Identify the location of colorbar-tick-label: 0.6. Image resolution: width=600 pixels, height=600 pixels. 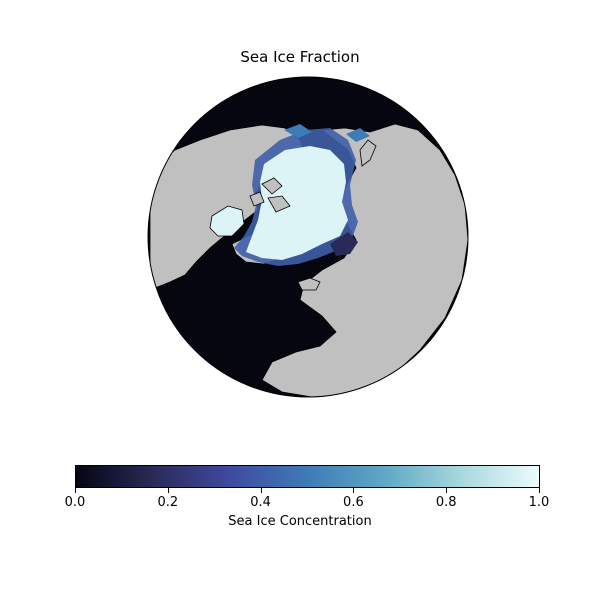
(353, 502).